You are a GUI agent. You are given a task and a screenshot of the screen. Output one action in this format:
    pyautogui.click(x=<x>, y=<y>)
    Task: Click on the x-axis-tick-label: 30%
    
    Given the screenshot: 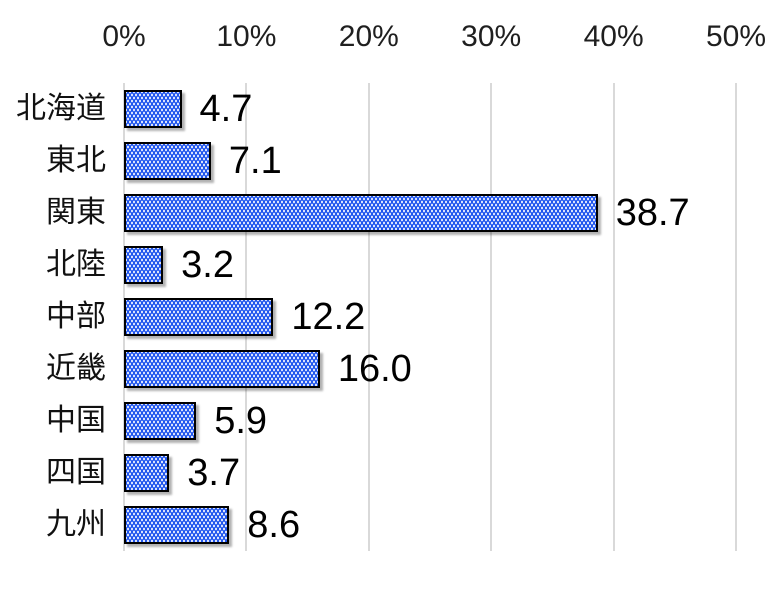 What is the action you would take?
    pyautogui.click(x=491, y=36)
    